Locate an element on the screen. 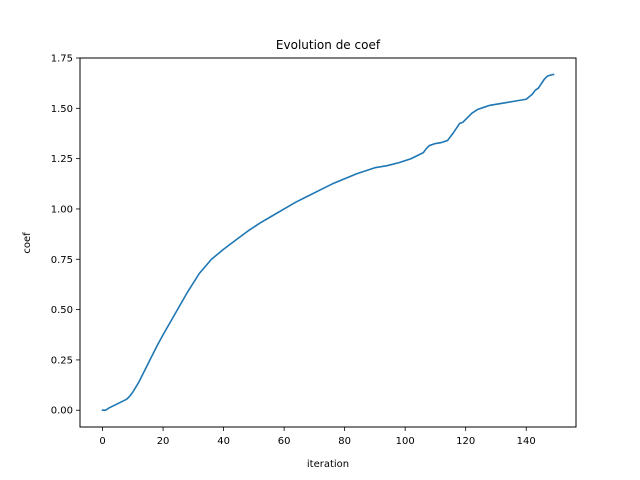  x-tick-label: 140 is located at coordinates (526, 441).